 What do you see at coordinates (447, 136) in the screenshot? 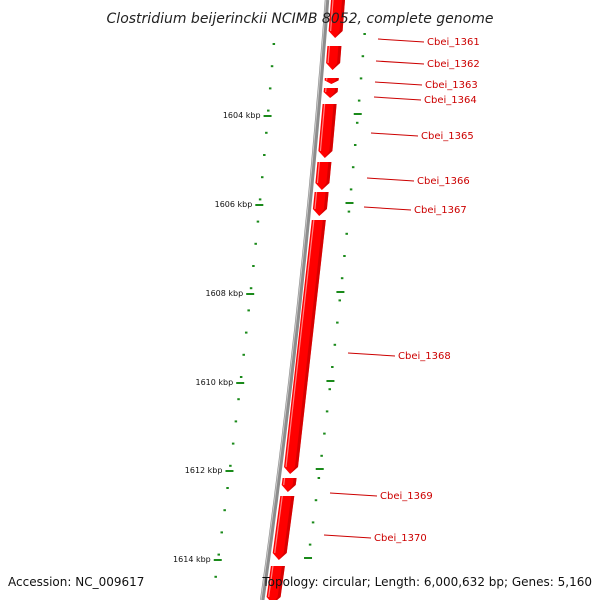
I see `gene-label: Cbei_1365` at bounding box center [447, 136].